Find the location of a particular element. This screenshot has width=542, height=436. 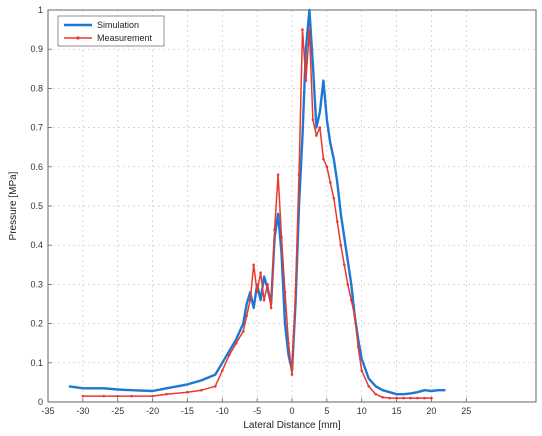

x-tick-label: 0 is located at coordinates (291, 411).